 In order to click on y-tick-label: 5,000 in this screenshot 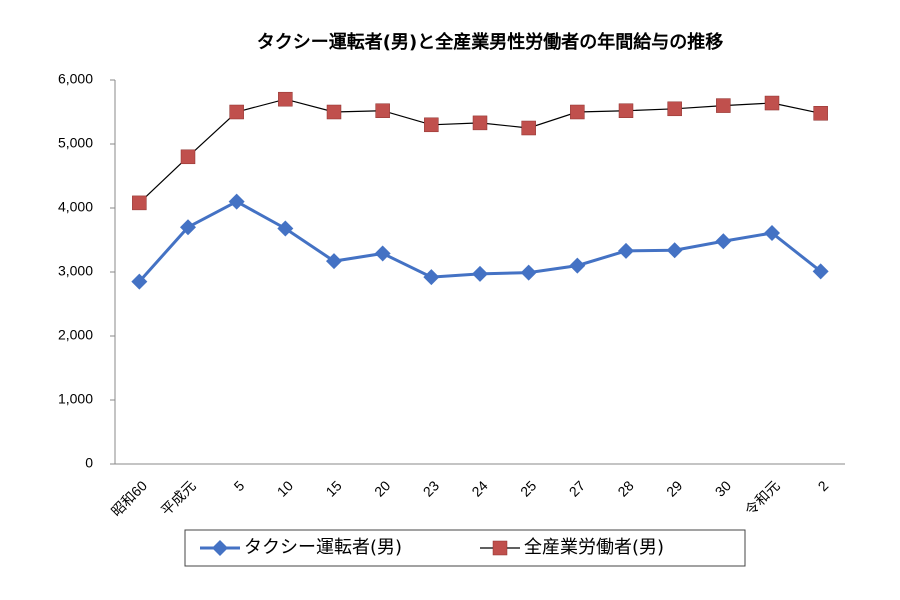, I will do `click(75, 143)`.